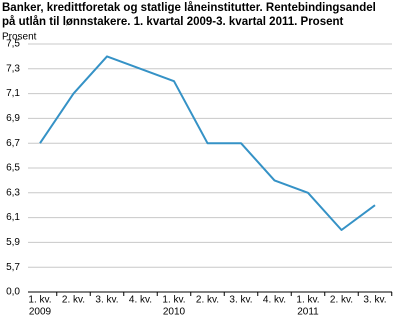 The width and height of the screenshot is (400, 320). Describe the element at coordinates (308, 312) in the screenshot. I see `year-label: 2011` at that location.